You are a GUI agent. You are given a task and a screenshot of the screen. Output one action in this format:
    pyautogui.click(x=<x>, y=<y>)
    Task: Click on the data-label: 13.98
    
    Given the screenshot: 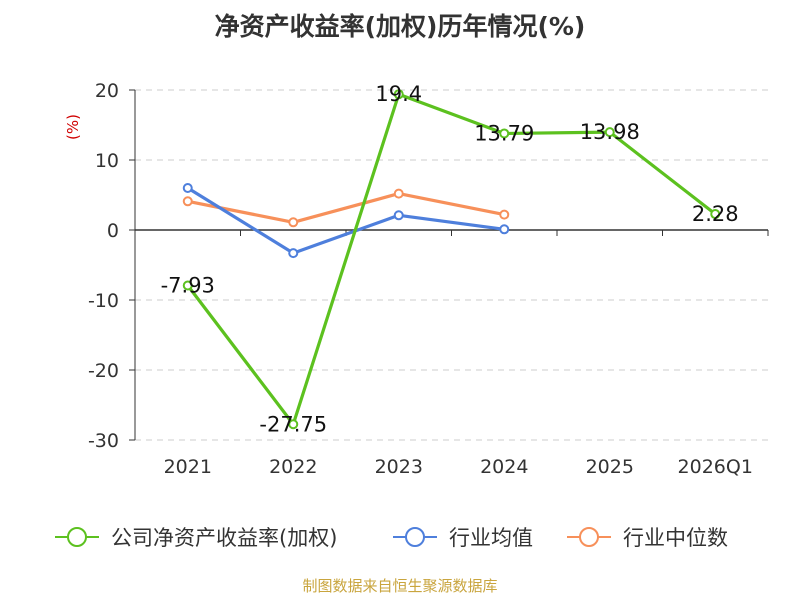 What is the action you would take?
    pyautogui.click(x=610, y=132)
    